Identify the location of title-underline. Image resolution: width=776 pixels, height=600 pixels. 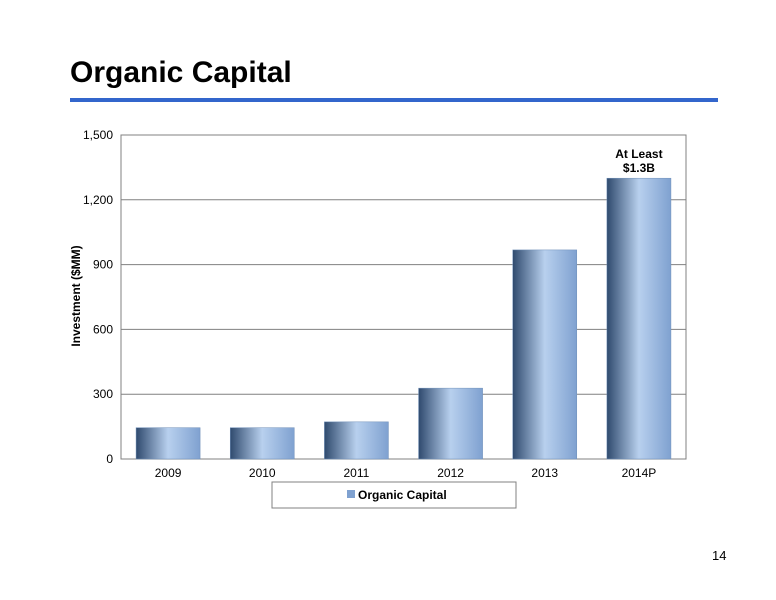
(394, 100).